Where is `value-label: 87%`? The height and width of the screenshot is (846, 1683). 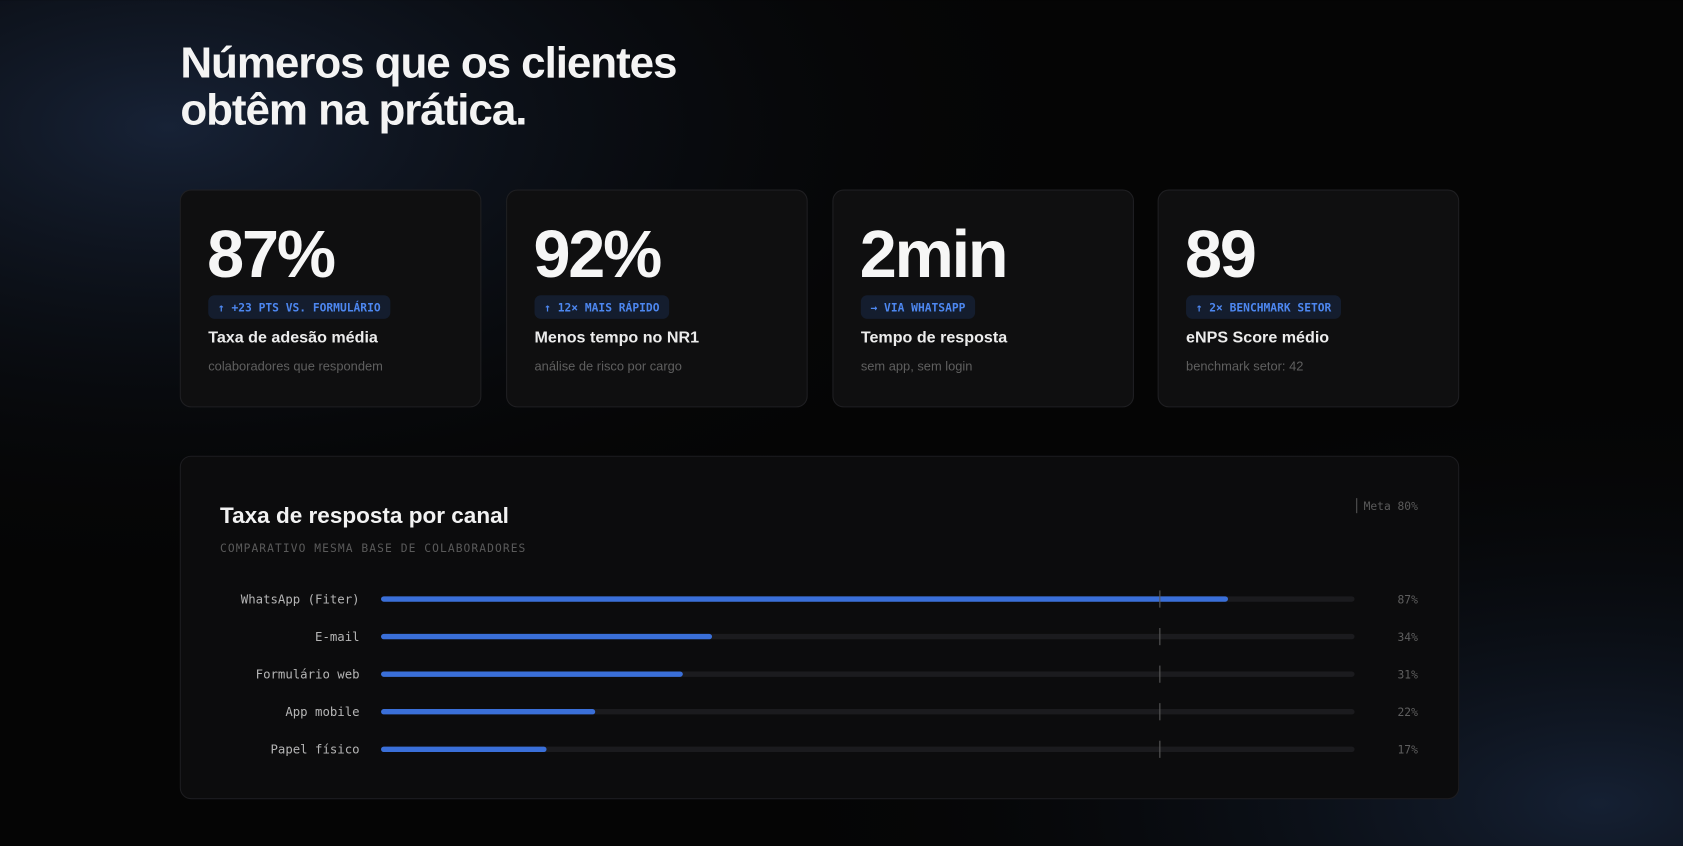 value-label: 87% is located at coordinates (1408, 599).